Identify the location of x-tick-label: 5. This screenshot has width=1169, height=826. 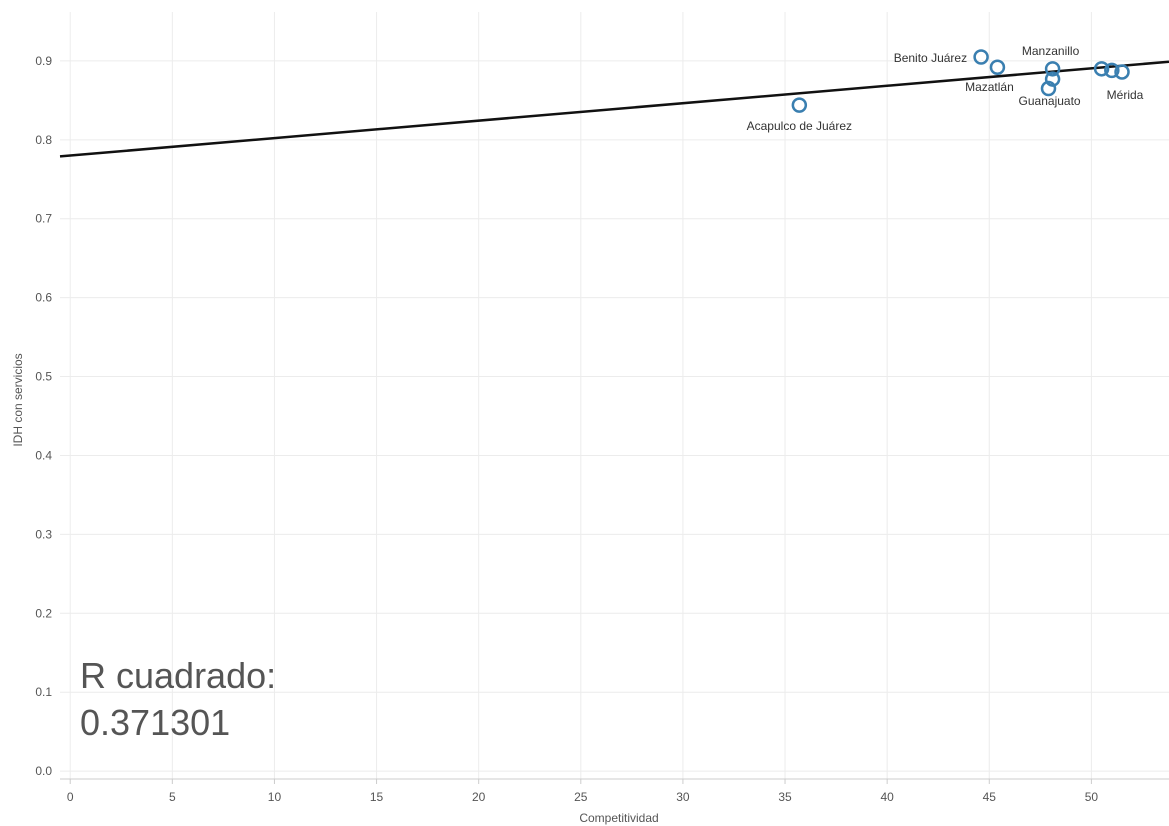
(172, 797).